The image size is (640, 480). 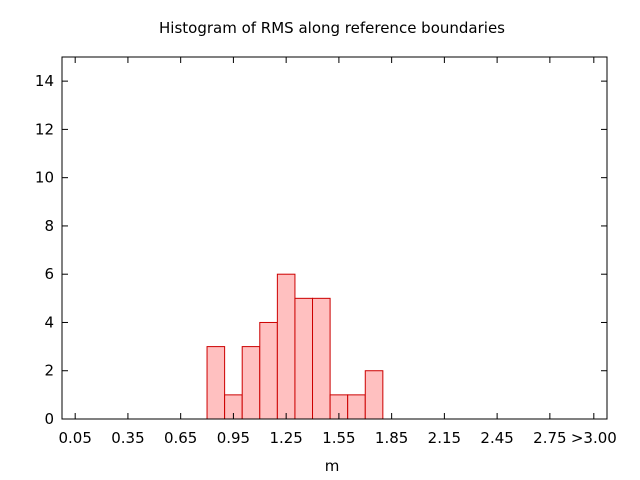 I want to click on y-tick-label: 10, so click(x=44, y=178).